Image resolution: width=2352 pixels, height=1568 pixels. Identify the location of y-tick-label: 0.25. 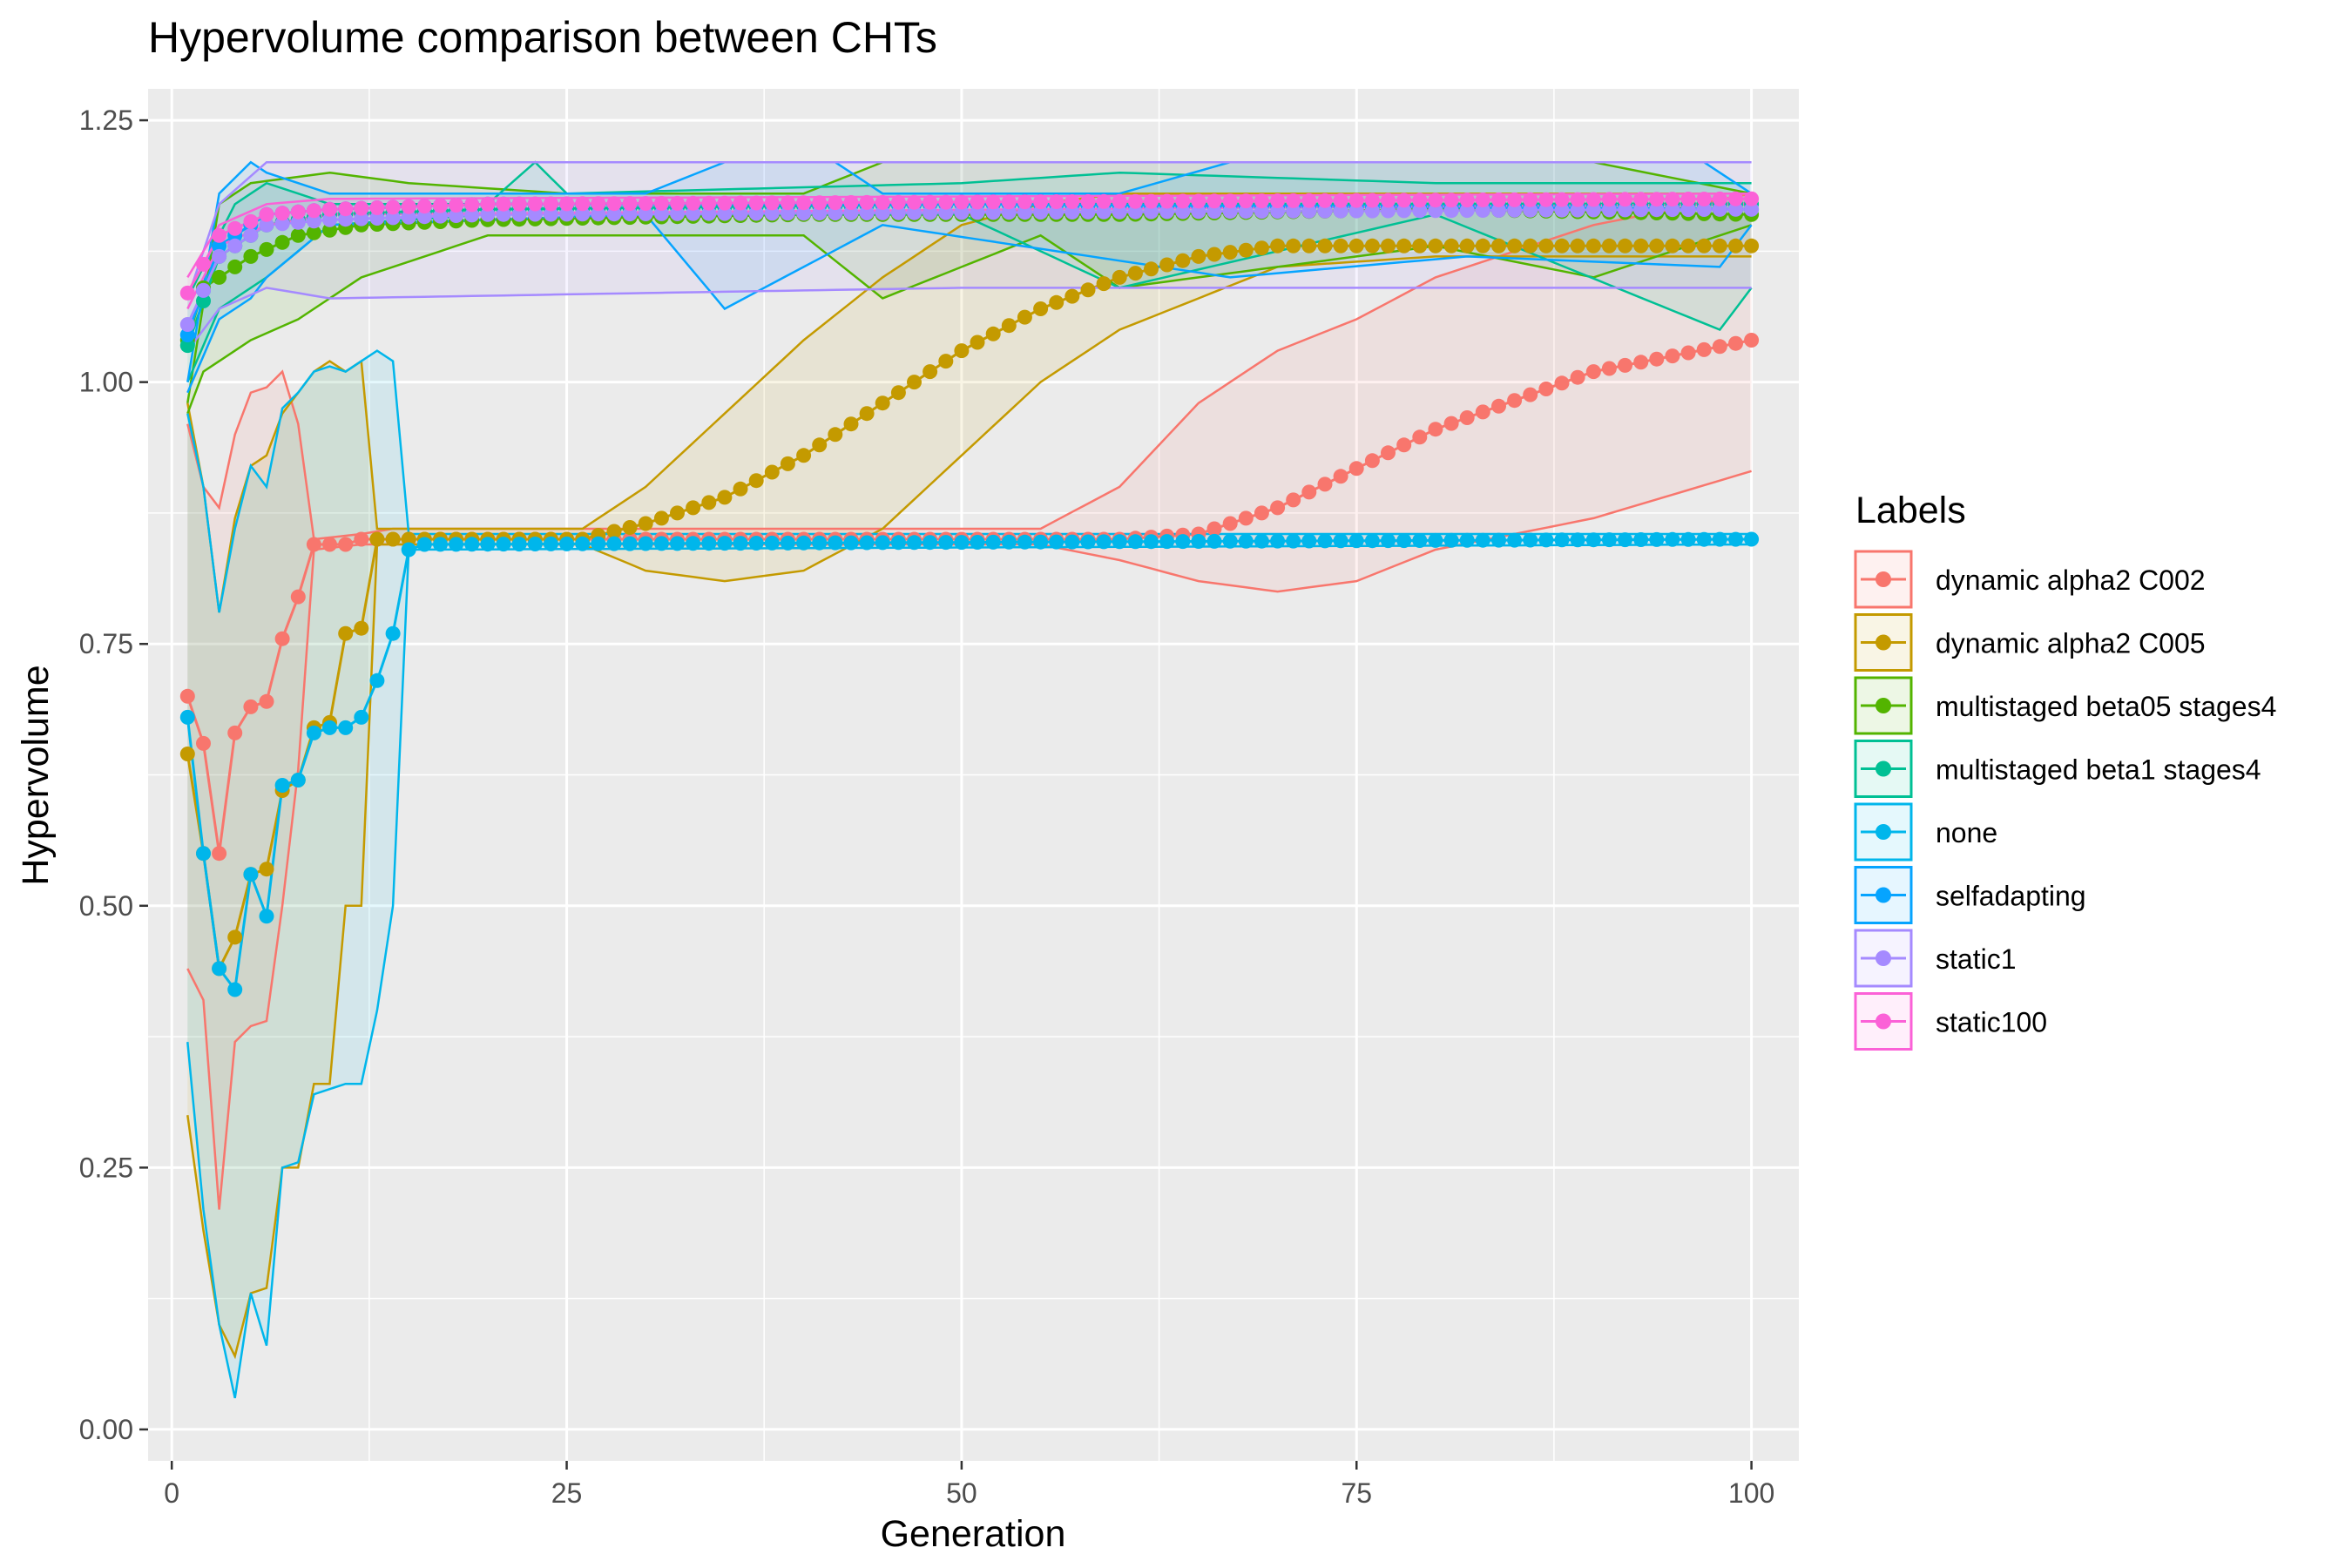
(106, 1167).